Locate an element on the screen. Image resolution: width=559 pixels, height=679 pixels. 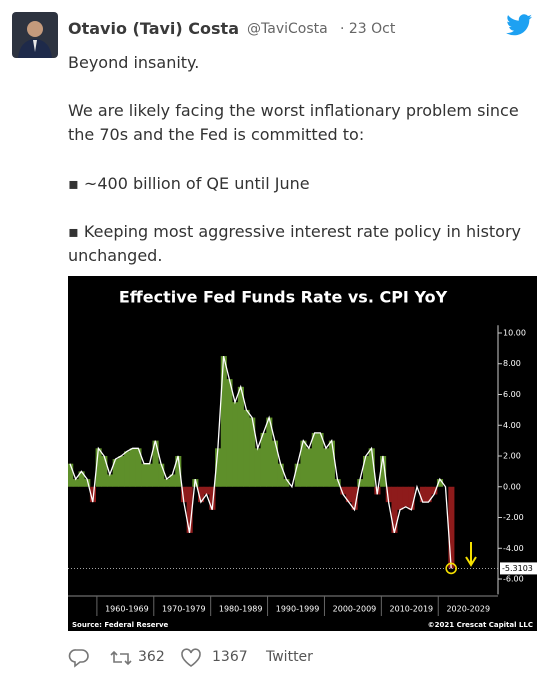
chart-source: Source: Federal Reserve is located at coordinates (120, 625).